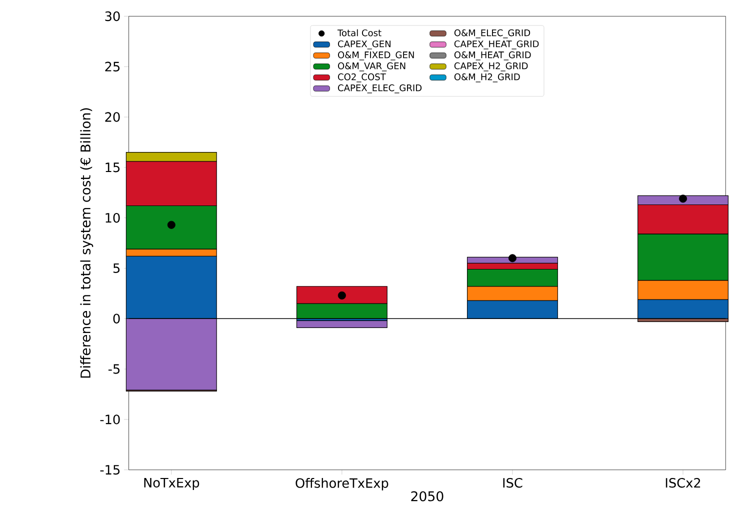 This screenshot has width=739, height=524. What do you see at coordinates (87, 243) in the screenshot?
I see `y-axis-title: Difference in total system cost (€ Billion)` at bounding box center [87, 243].